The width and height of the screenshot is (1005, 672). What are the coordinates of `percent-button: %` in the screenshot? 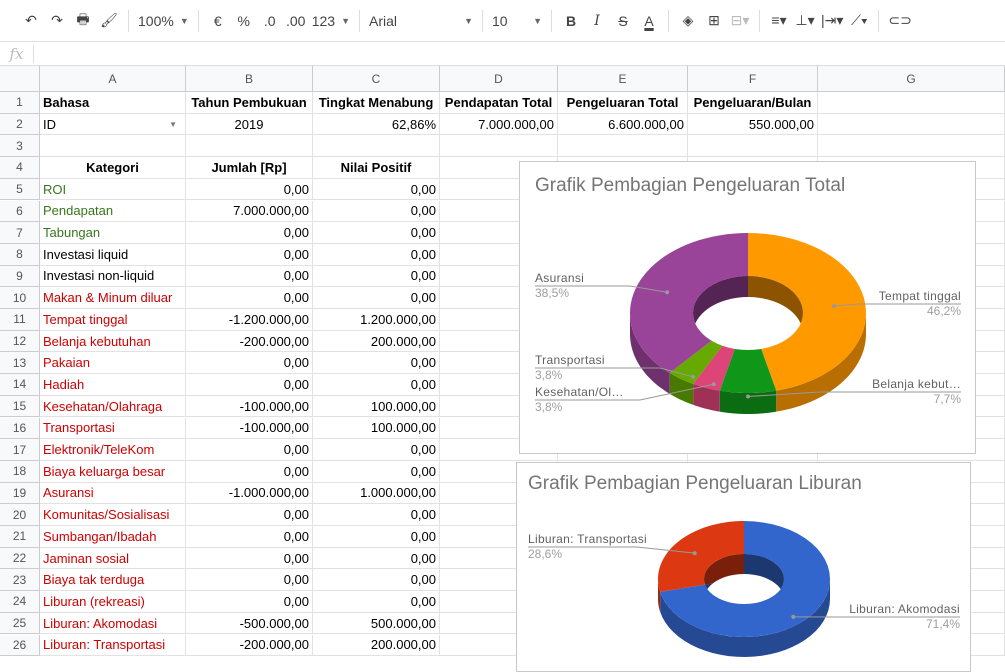 It's located at (244, 21).